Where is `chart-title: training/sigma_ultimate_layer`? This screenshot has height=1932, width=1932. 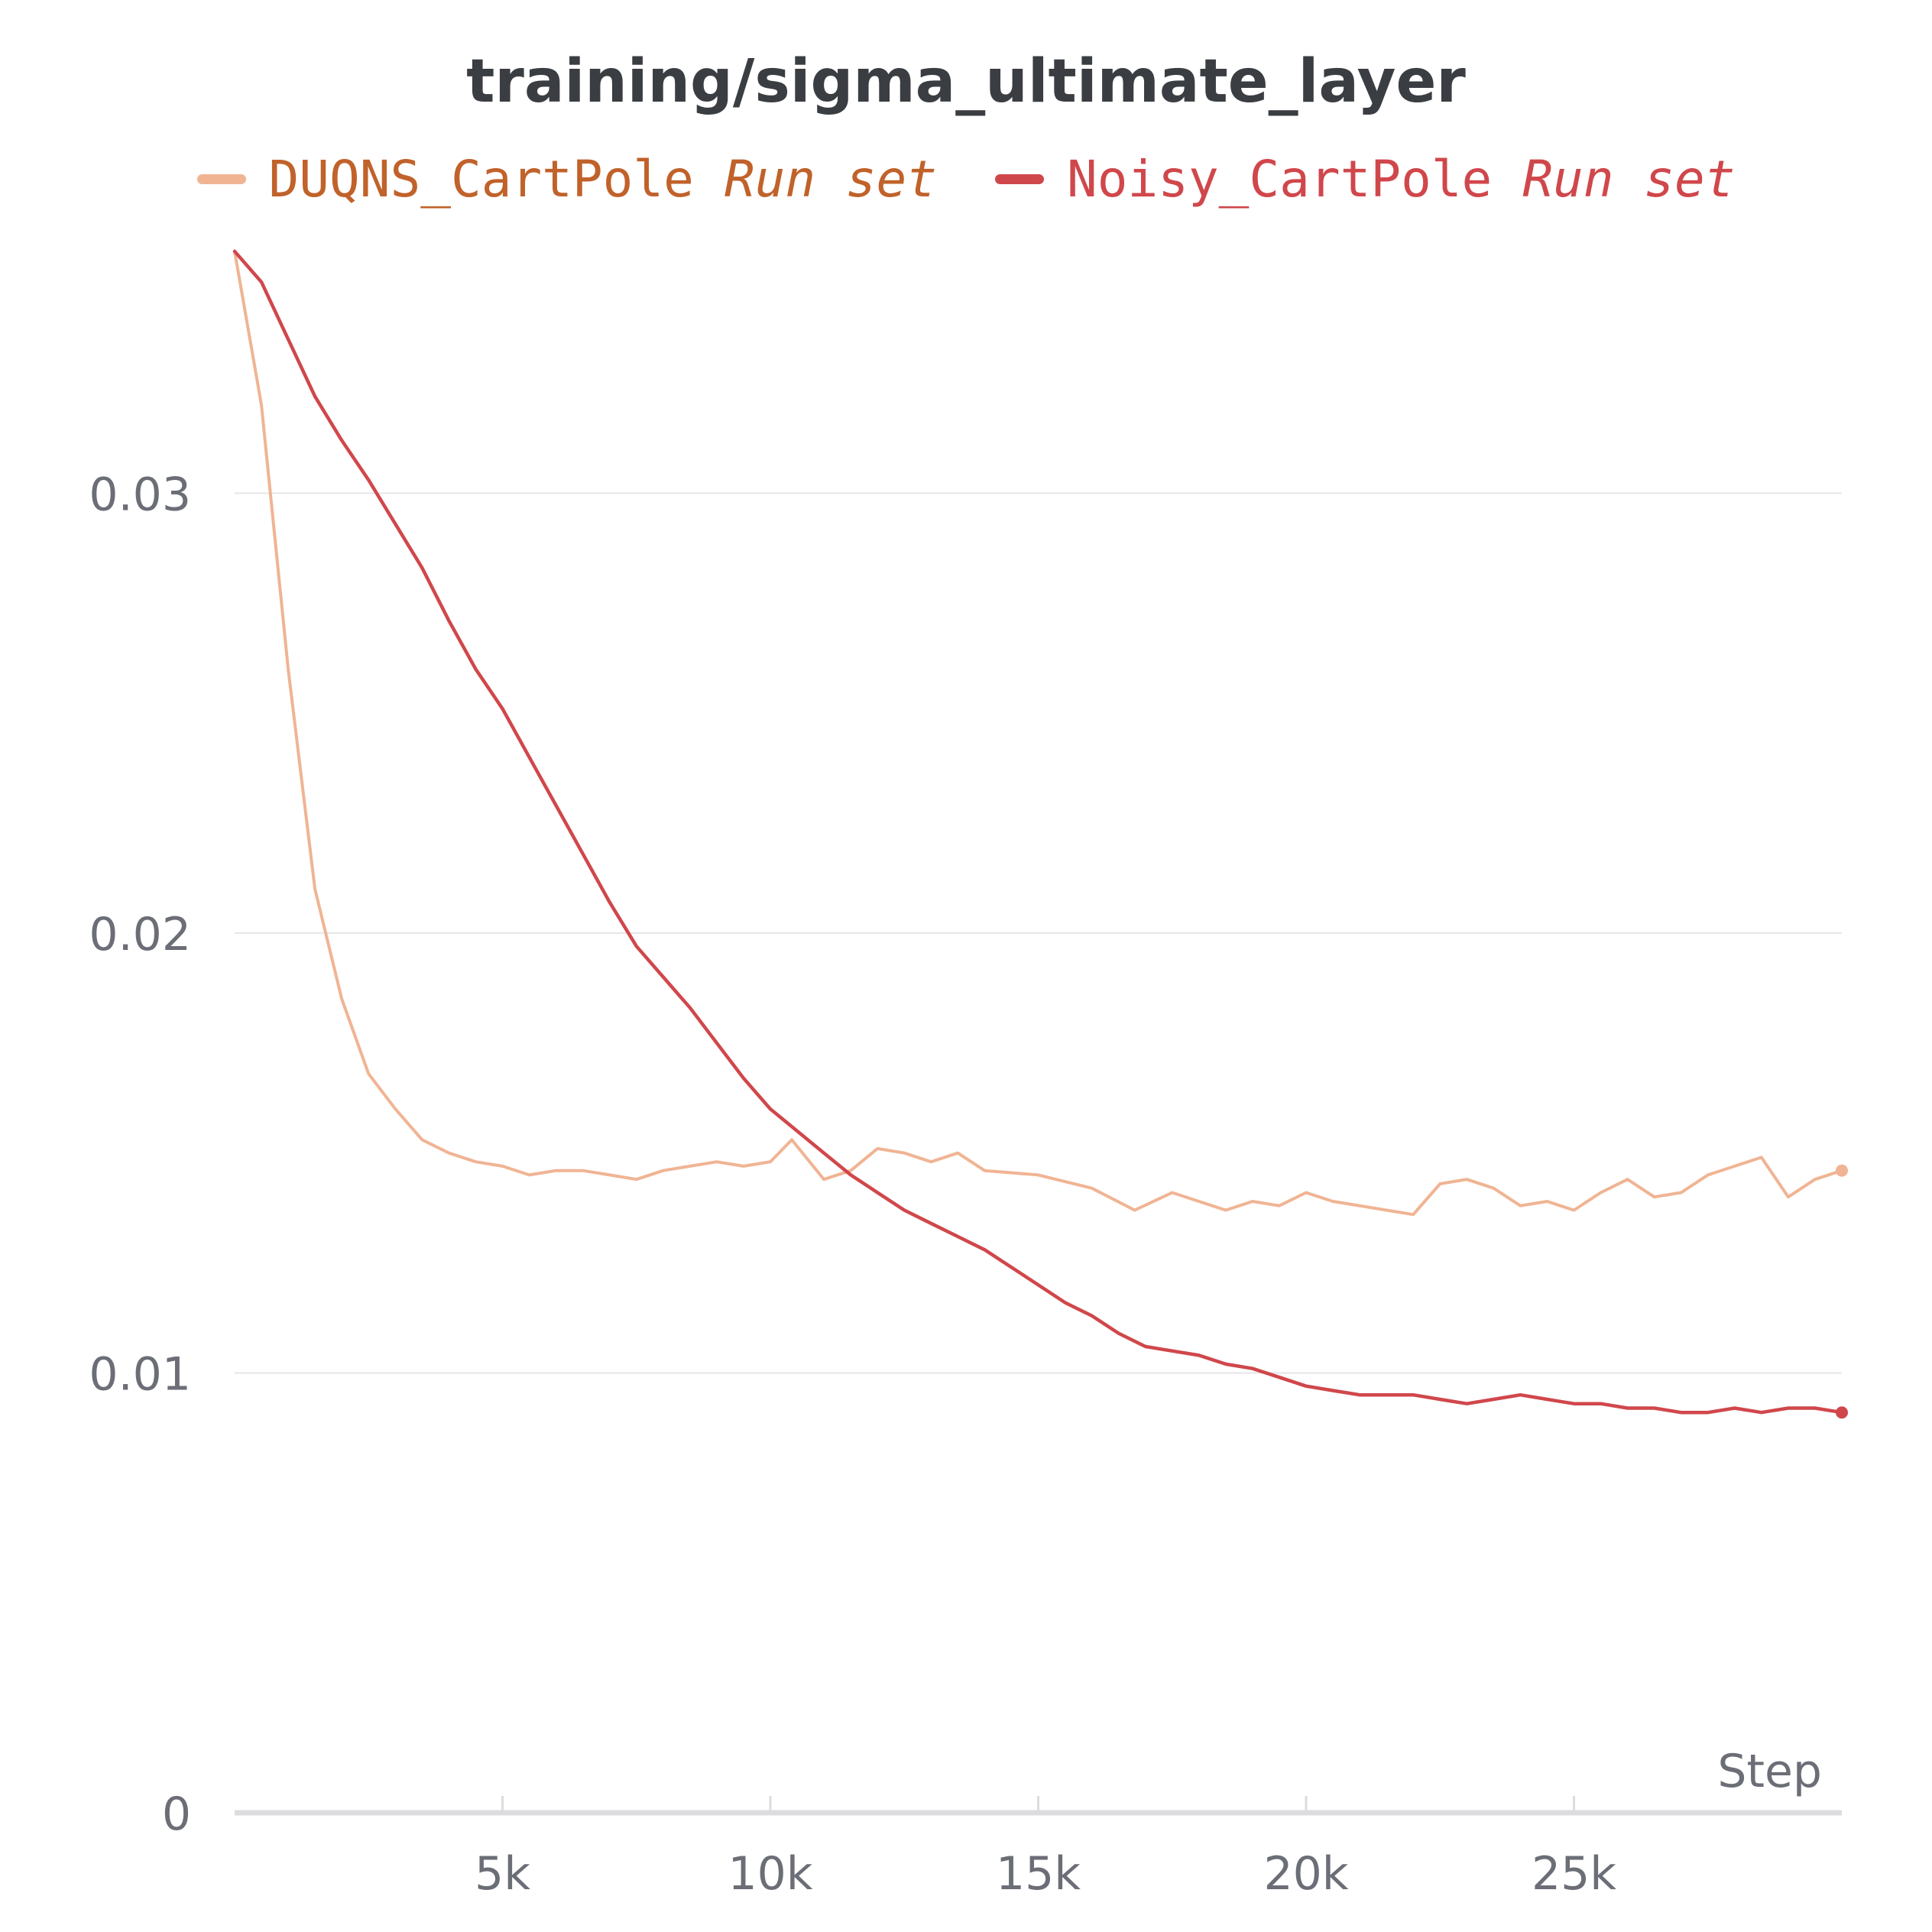 chart-title: training/sigma_ultimate_layer is located at coordinates (966, 81).